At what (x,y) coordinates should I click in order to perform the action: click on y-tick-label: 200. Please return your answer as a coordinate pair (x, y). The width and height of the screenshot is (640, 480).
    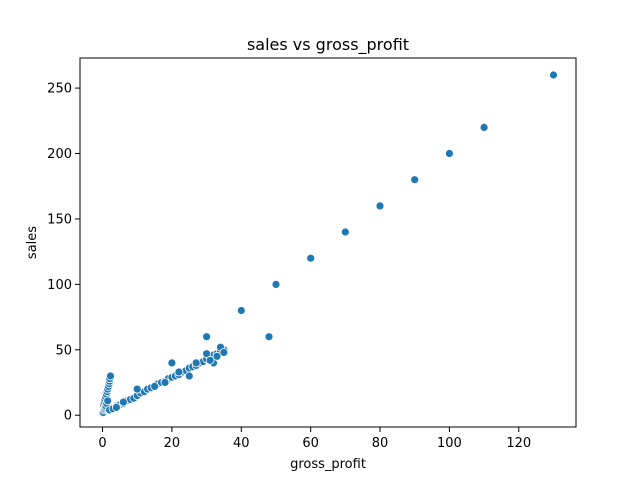
    Looking at the image, I should click on (59, 154).